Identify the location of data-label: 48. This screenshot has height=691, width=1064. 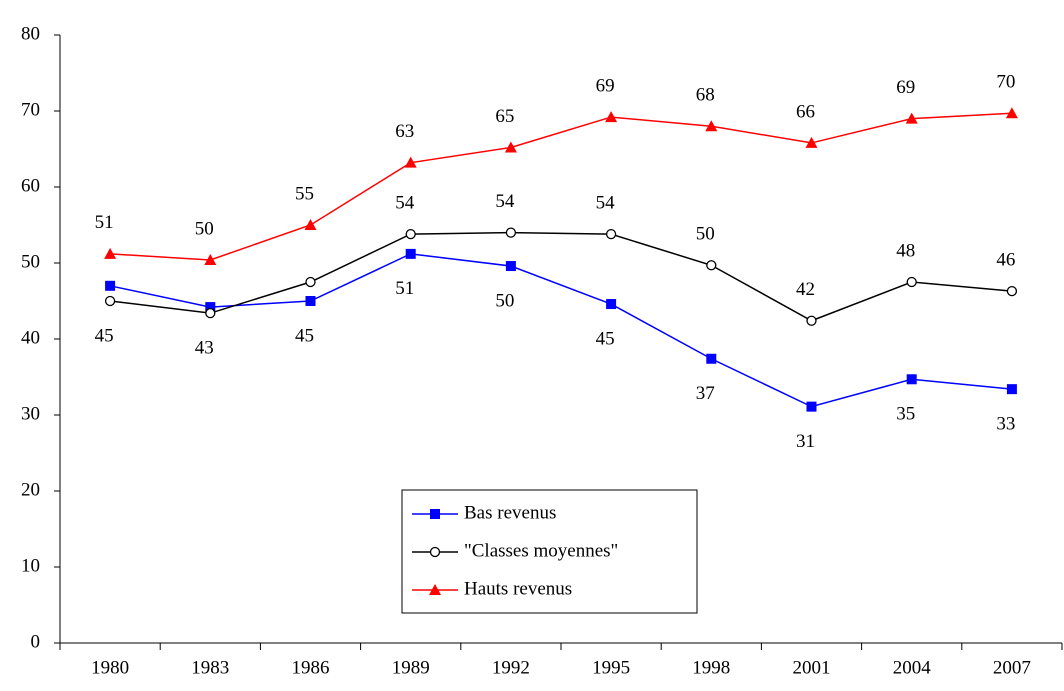
(905, 250).